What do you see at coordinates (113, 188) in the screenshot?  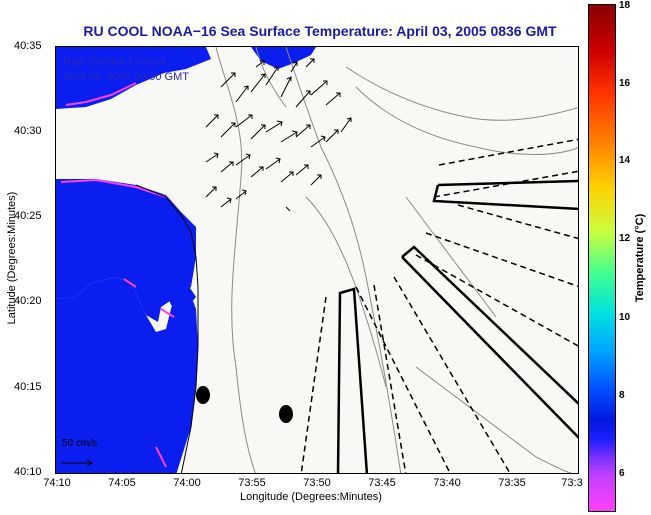 I see `coast-highlight-west` at bounding box center [113, 188].